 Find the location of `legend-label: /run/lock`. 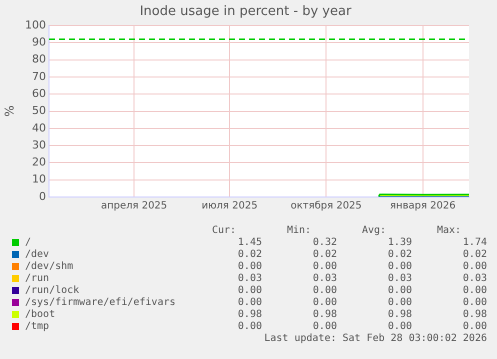

legend-label: /run/lock is located at coordinates (52, 290).